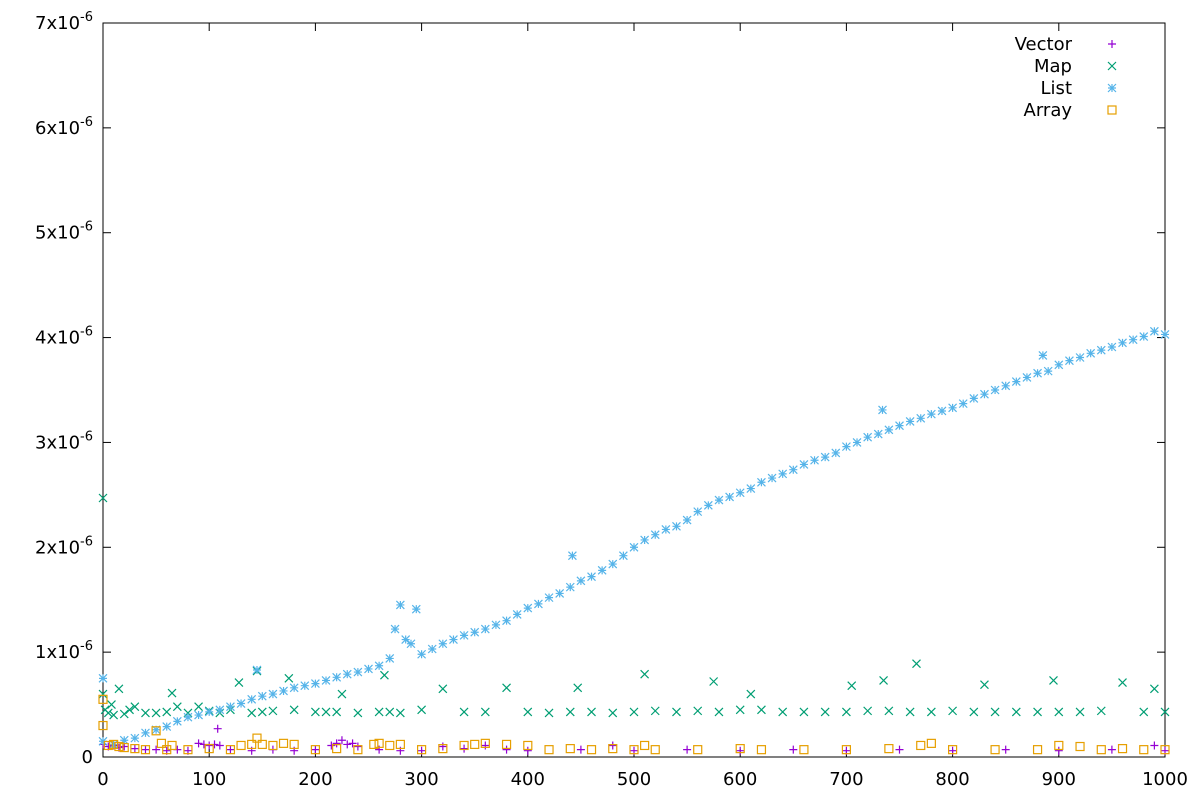  I want to click on y-tick-label: 0, so click(87, 757).